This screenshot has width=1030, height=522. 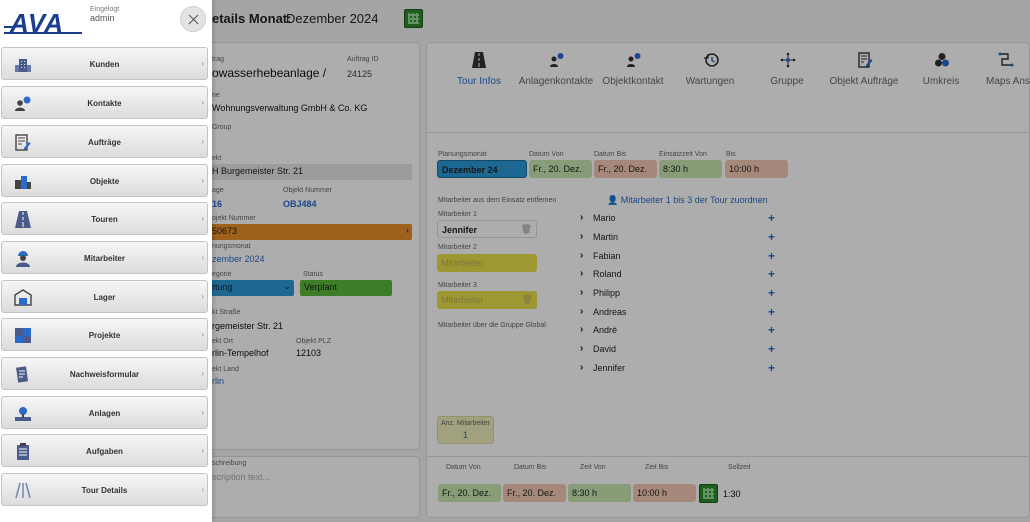 I want to click on tab-objekt-auftraege: Objekt Aufträge, so click(x=864, y=69).